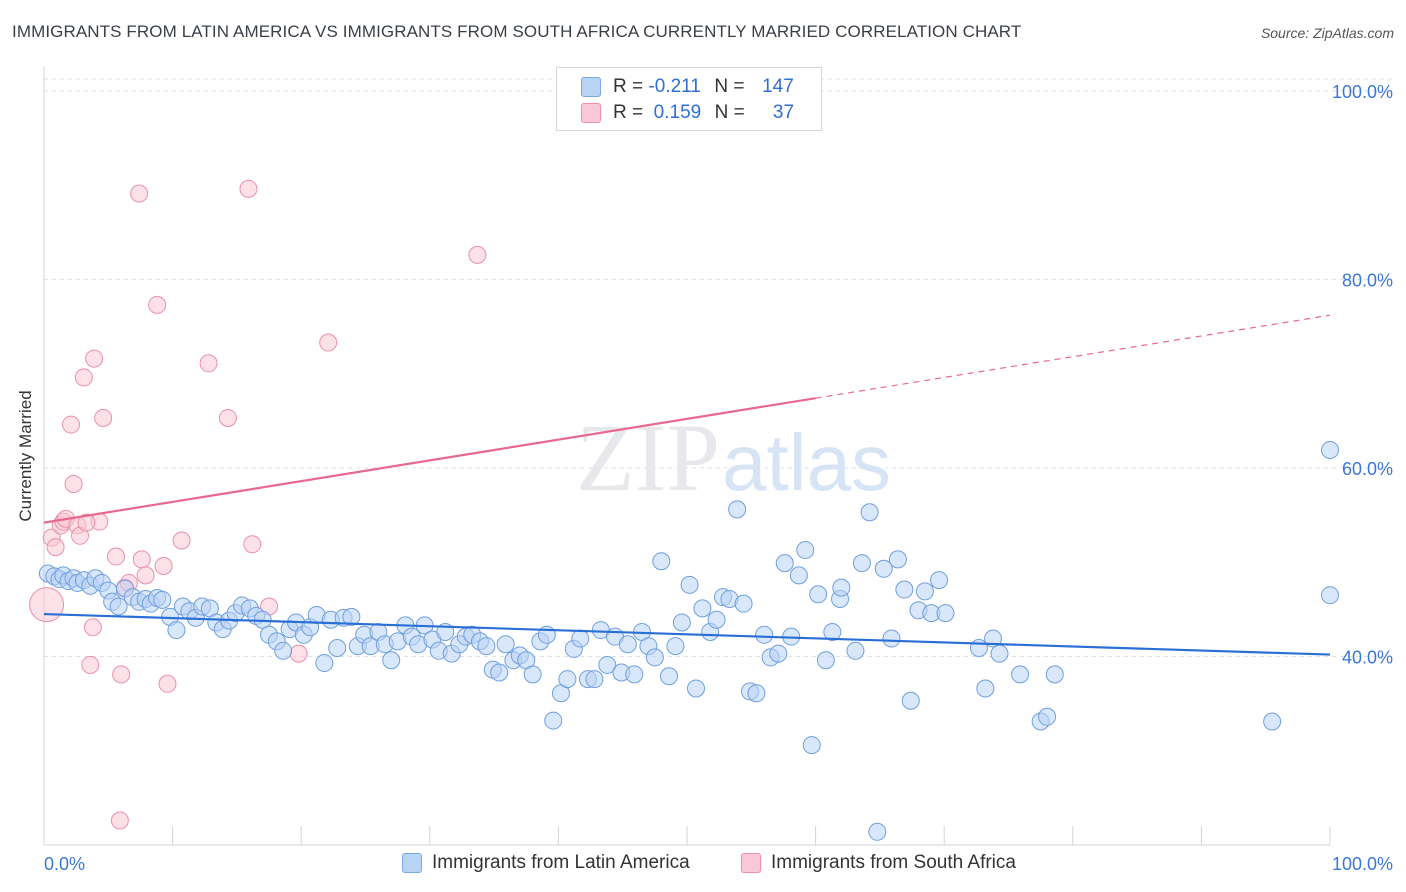  I want to click on n-value: 147, so click(778, 86).